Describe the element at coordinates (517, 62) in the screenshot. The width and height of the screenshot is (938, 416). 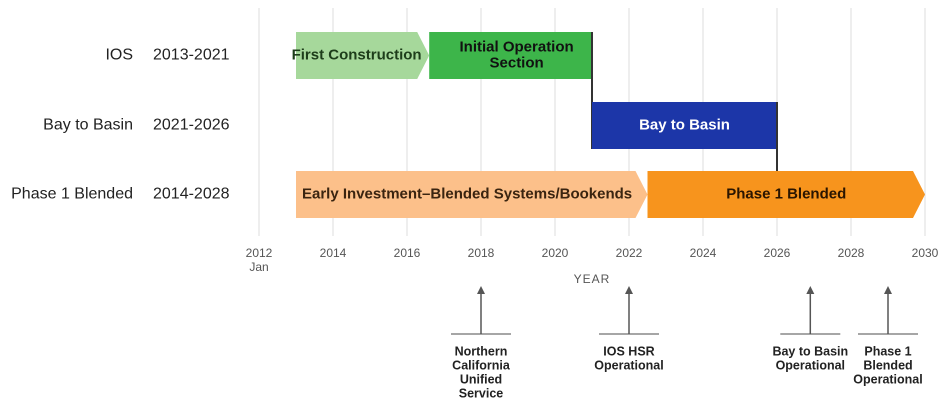
I see `bar-label: Section` at that location.